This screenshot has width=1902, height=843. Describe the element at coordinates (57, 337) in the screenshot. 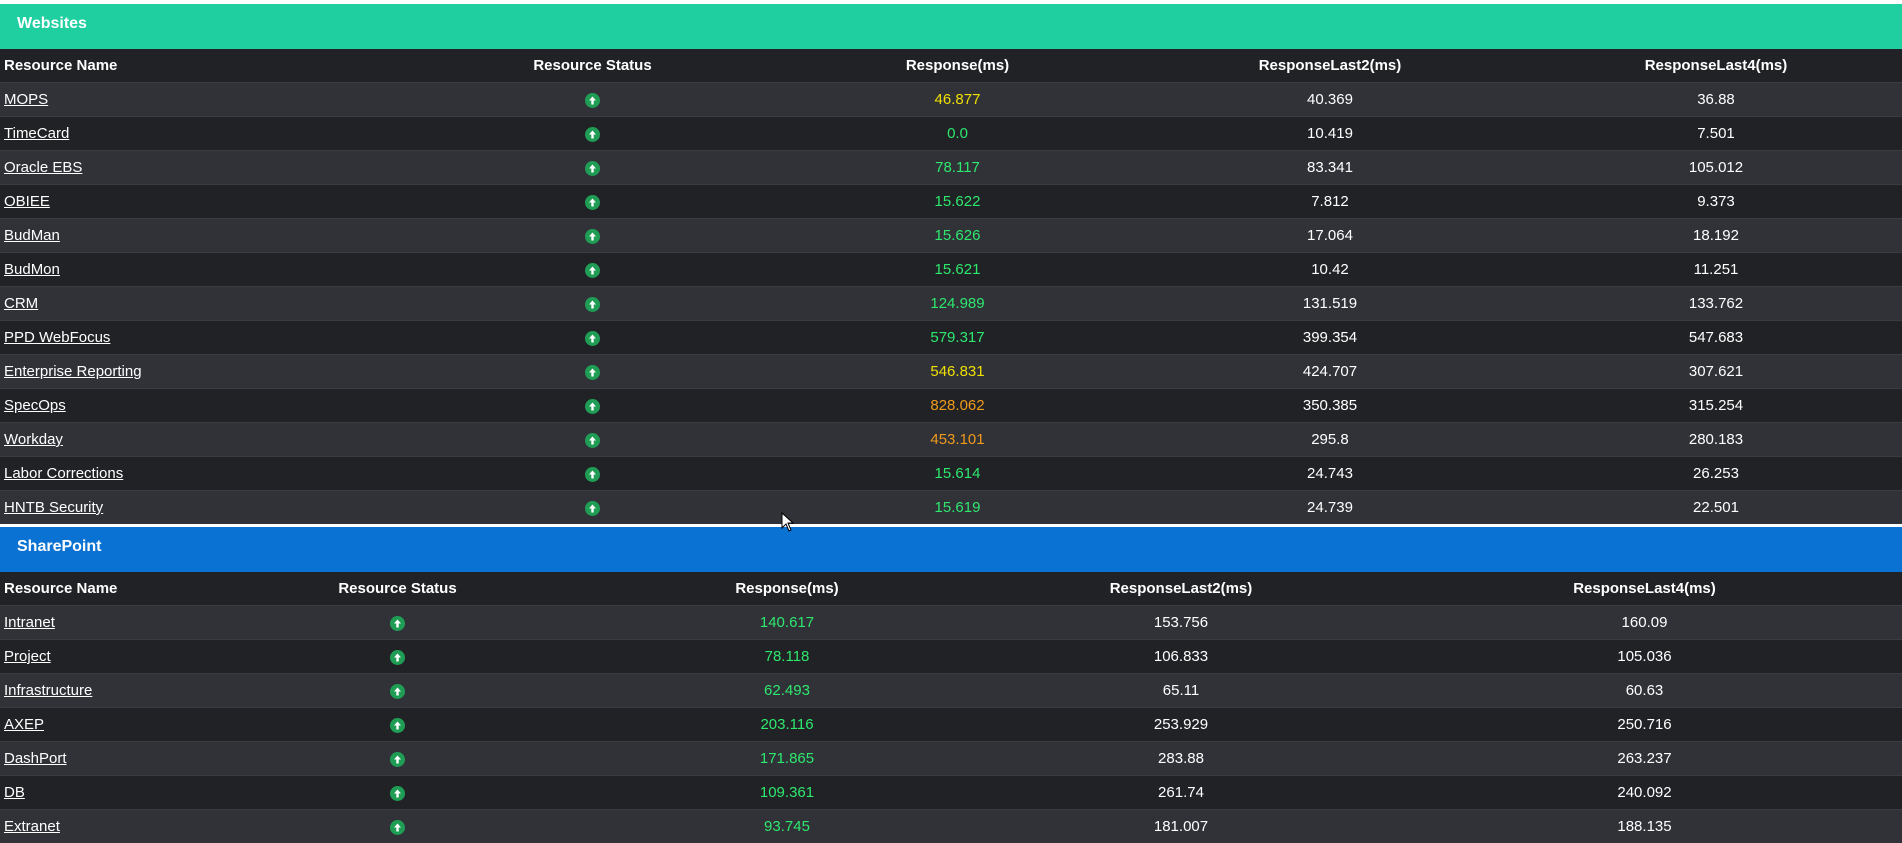

I see `resource-name-link: PPD WebFocus` at that location.